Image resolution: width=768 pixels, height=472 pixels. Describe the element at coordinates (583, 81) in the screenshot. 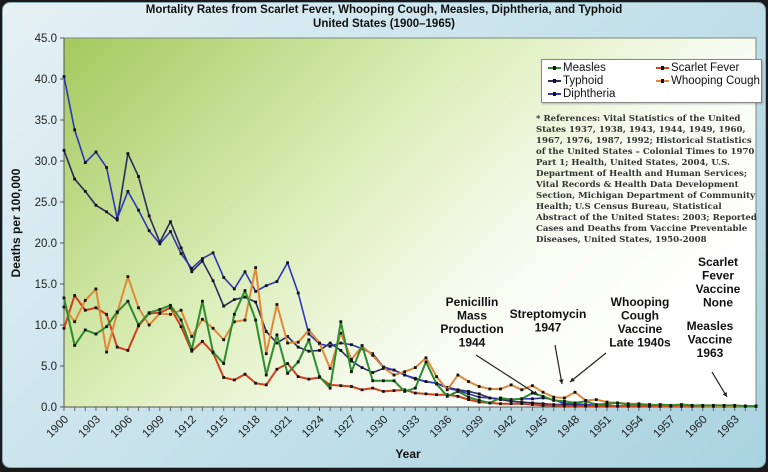

I see `legend-label: Typhoid` at that location.